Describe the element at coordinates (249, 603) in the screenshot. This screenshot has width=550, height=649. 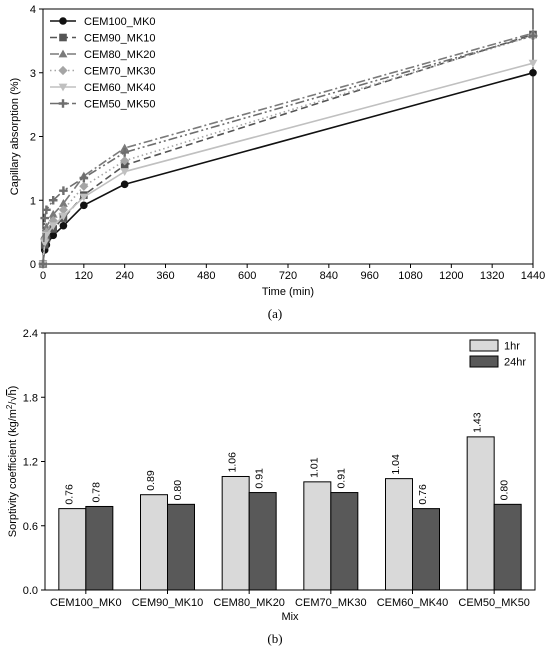
I see `x-tick-label: CEM80_MK20` at that location.